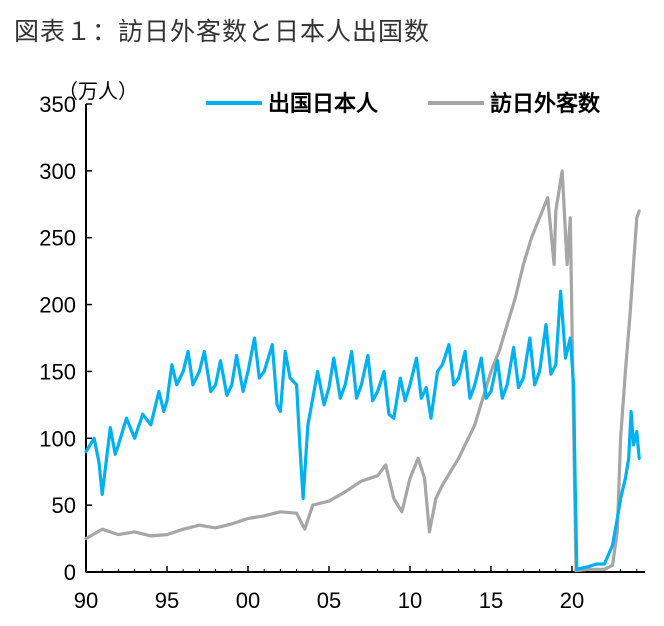  Describe the element at coordinates (98, 91) in the screenshot. I see `y-unit-label: （万人）` at that location.